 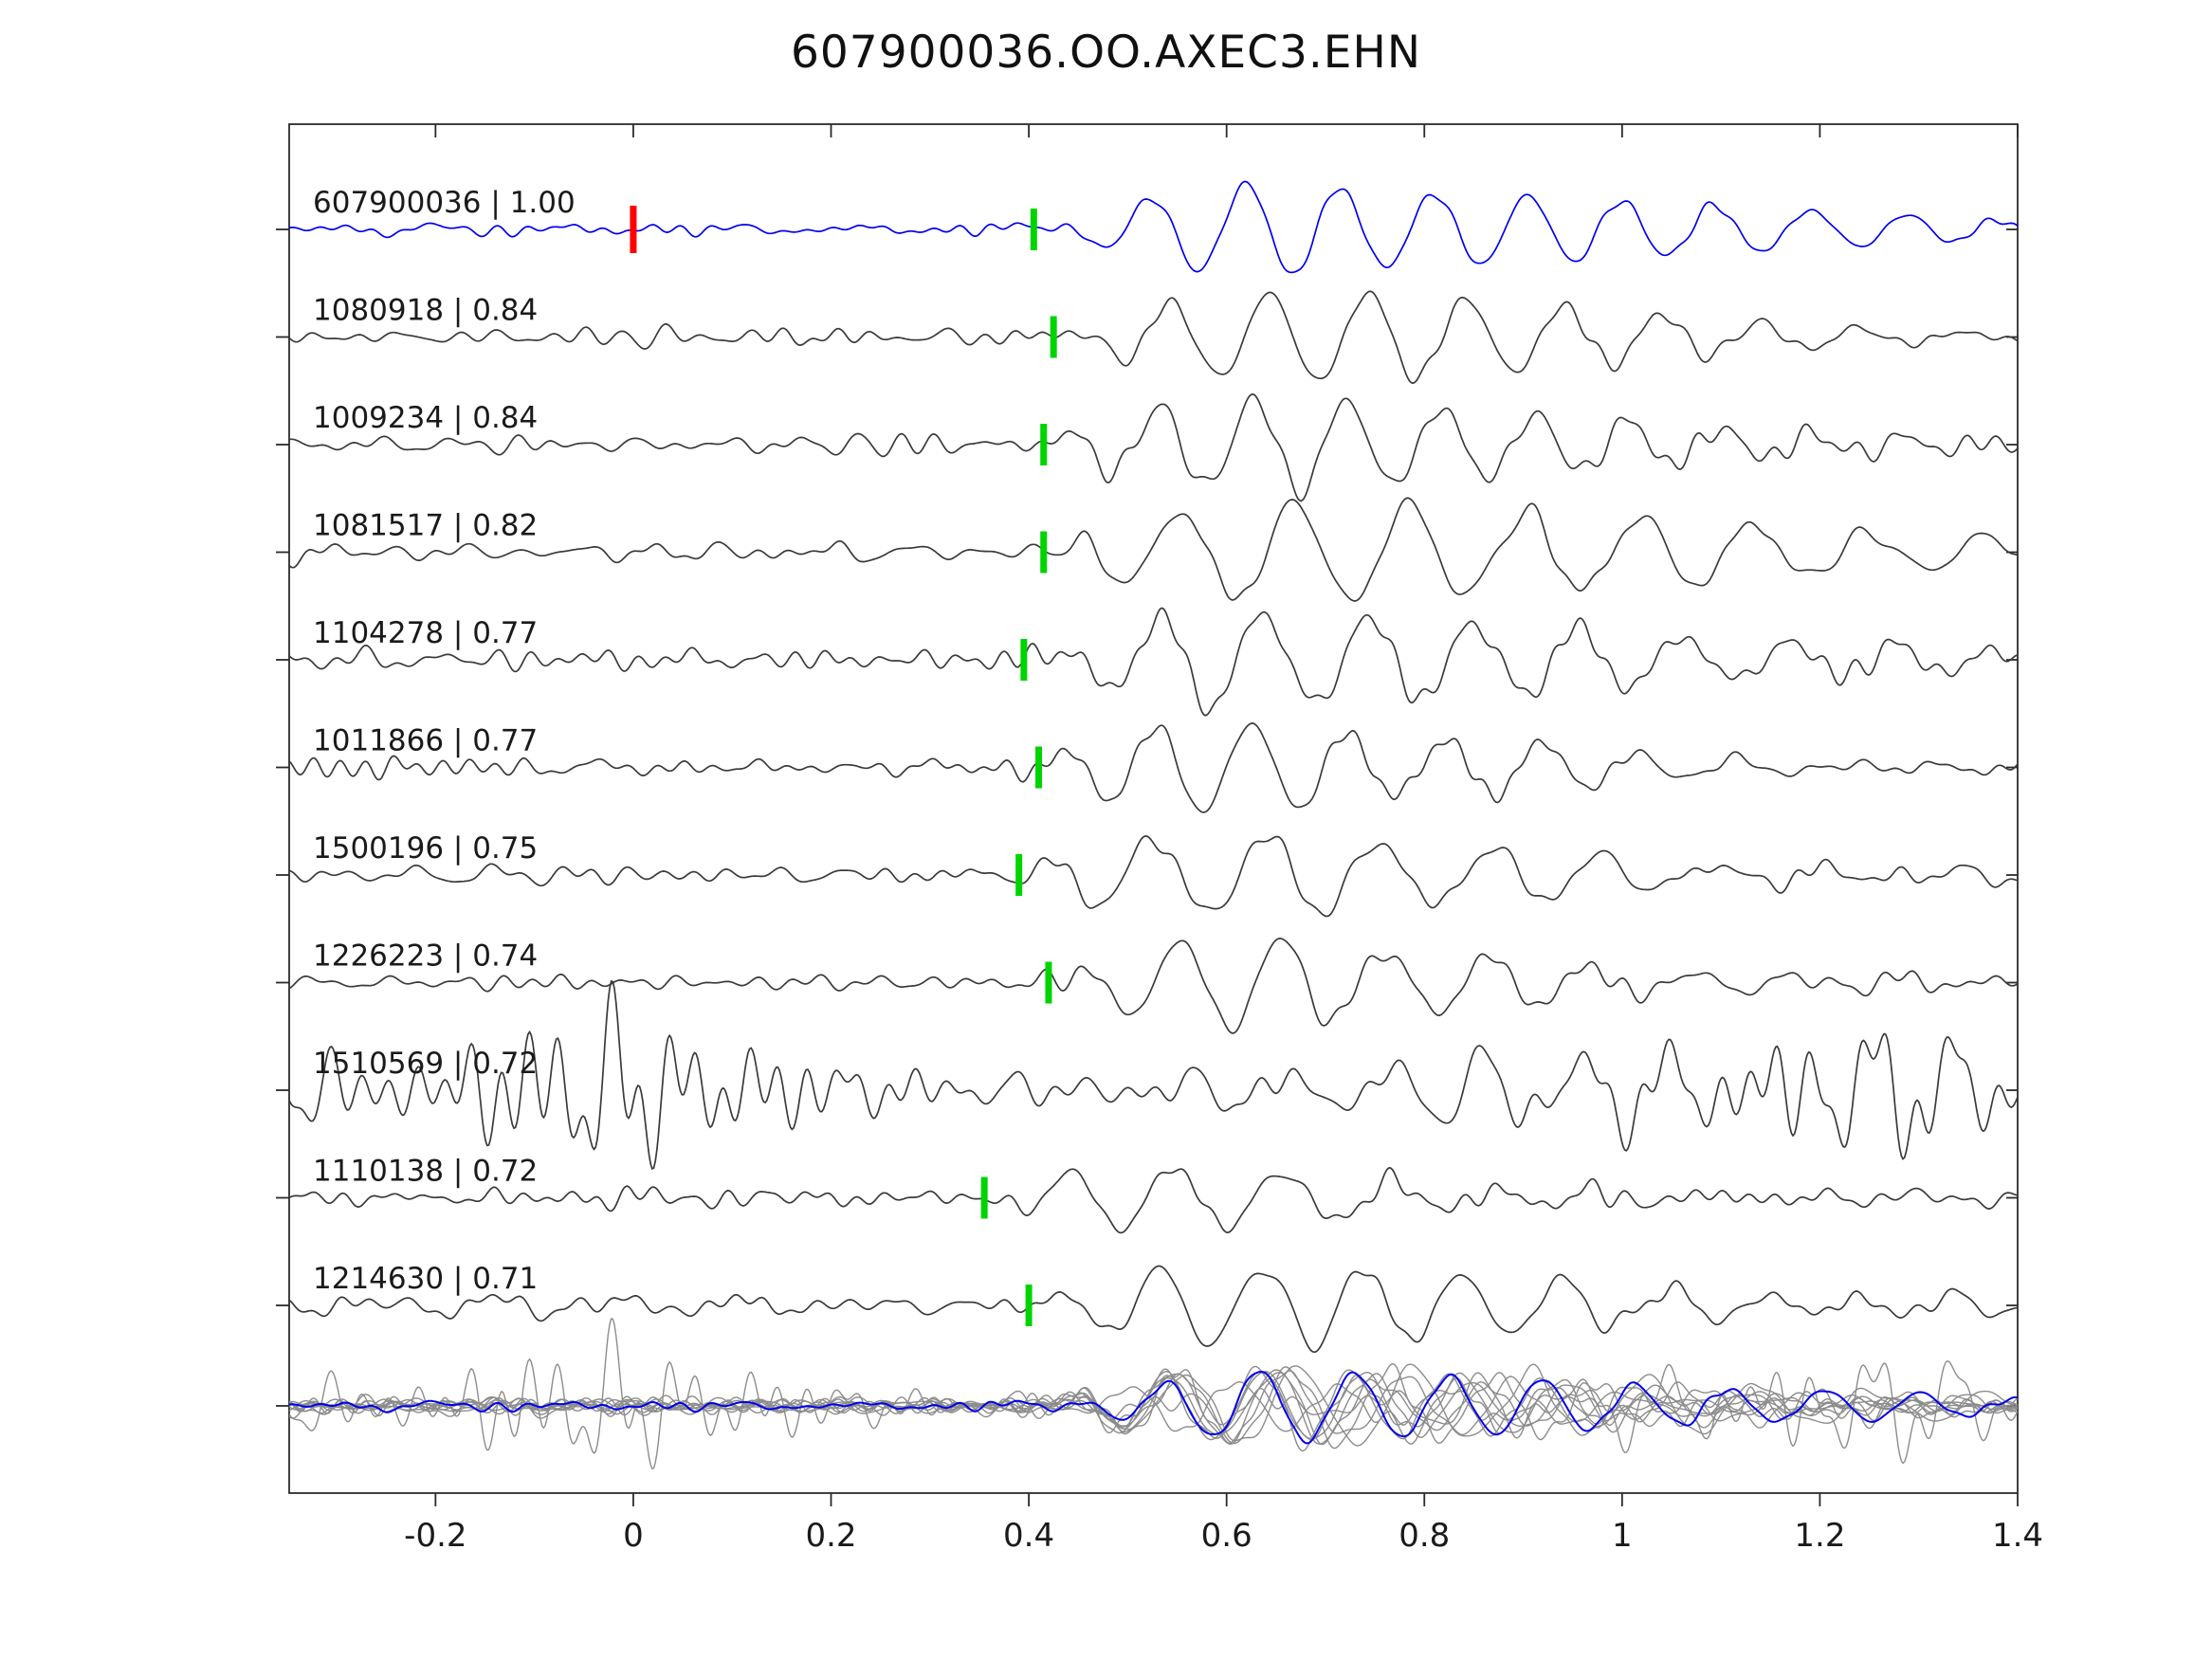 What do you see at coordinates (425, 418) in the screenshot?
I see `trace-label: 1009234 | 0.84` at bounding box center [425, 418].